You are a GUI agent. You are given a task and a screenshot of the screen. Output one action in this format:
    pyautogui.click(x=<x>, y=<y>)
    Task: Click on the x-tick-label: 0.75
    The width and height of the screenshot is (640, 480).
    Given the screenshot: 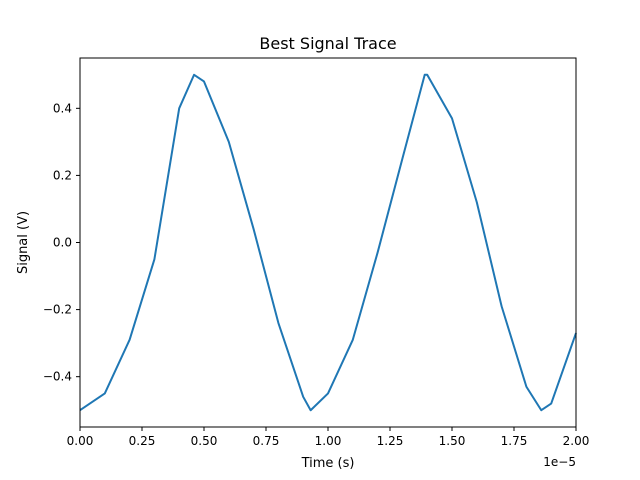 What is the action you would take?
    pyautogui.click(x=266, y=441)
    